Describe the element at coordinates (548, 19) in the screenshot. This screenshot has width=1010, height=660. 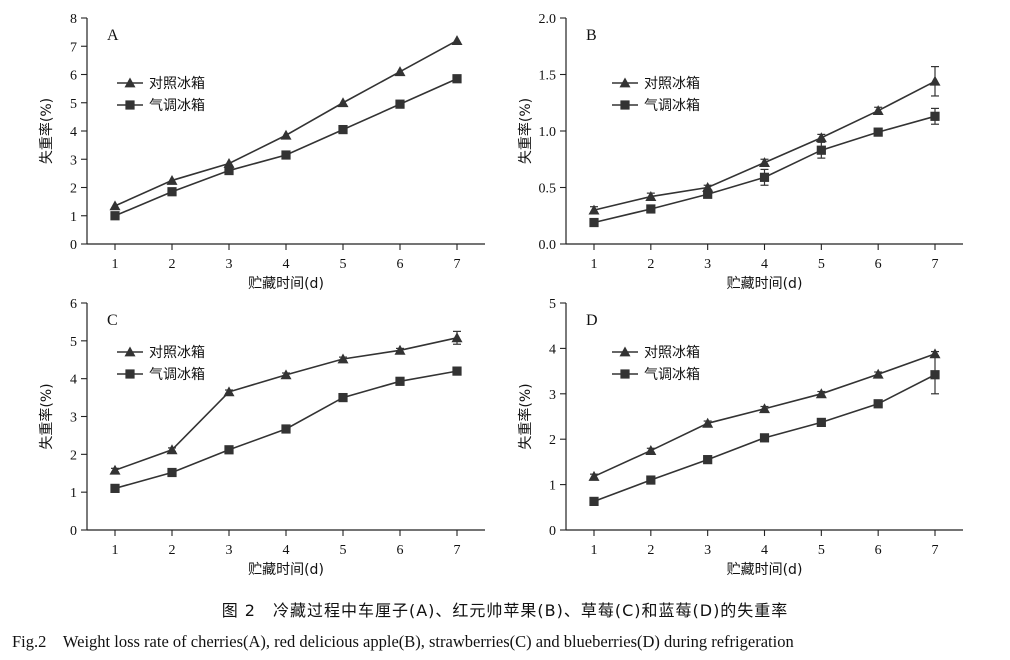
I see `y-tick-label: 2.0` at that location.